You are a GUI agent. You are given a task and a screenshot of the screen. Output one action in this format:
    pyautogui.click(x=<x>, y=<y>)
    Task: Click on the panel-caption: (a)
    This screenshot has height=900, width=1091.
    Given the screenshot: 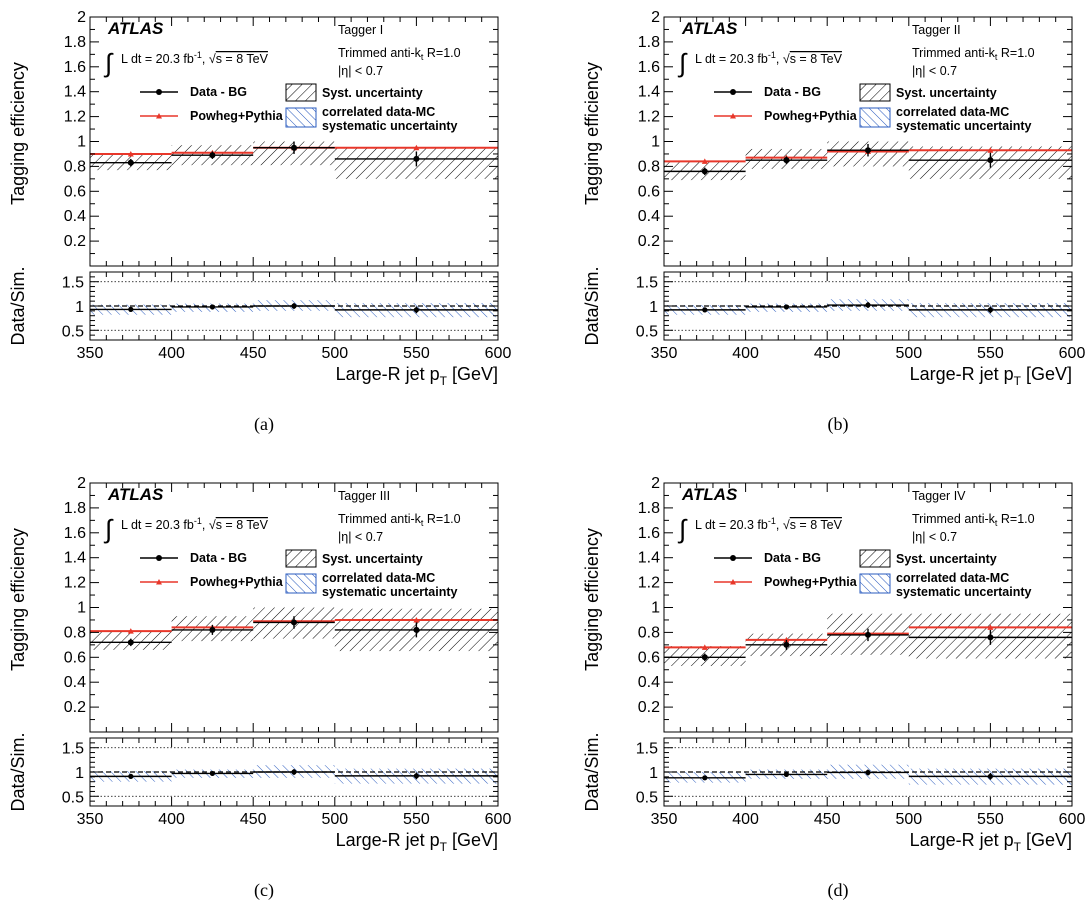 What is the action you would take?
    pyautogui.click(x=264, y=424)
    